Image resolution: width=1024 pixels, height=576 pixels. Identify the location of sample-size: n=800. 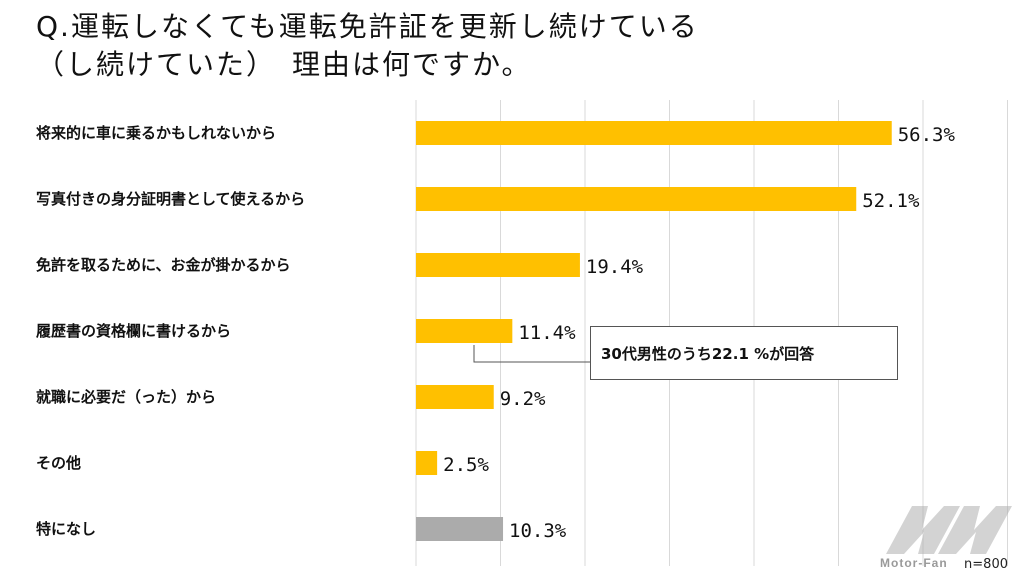
(986, 564).